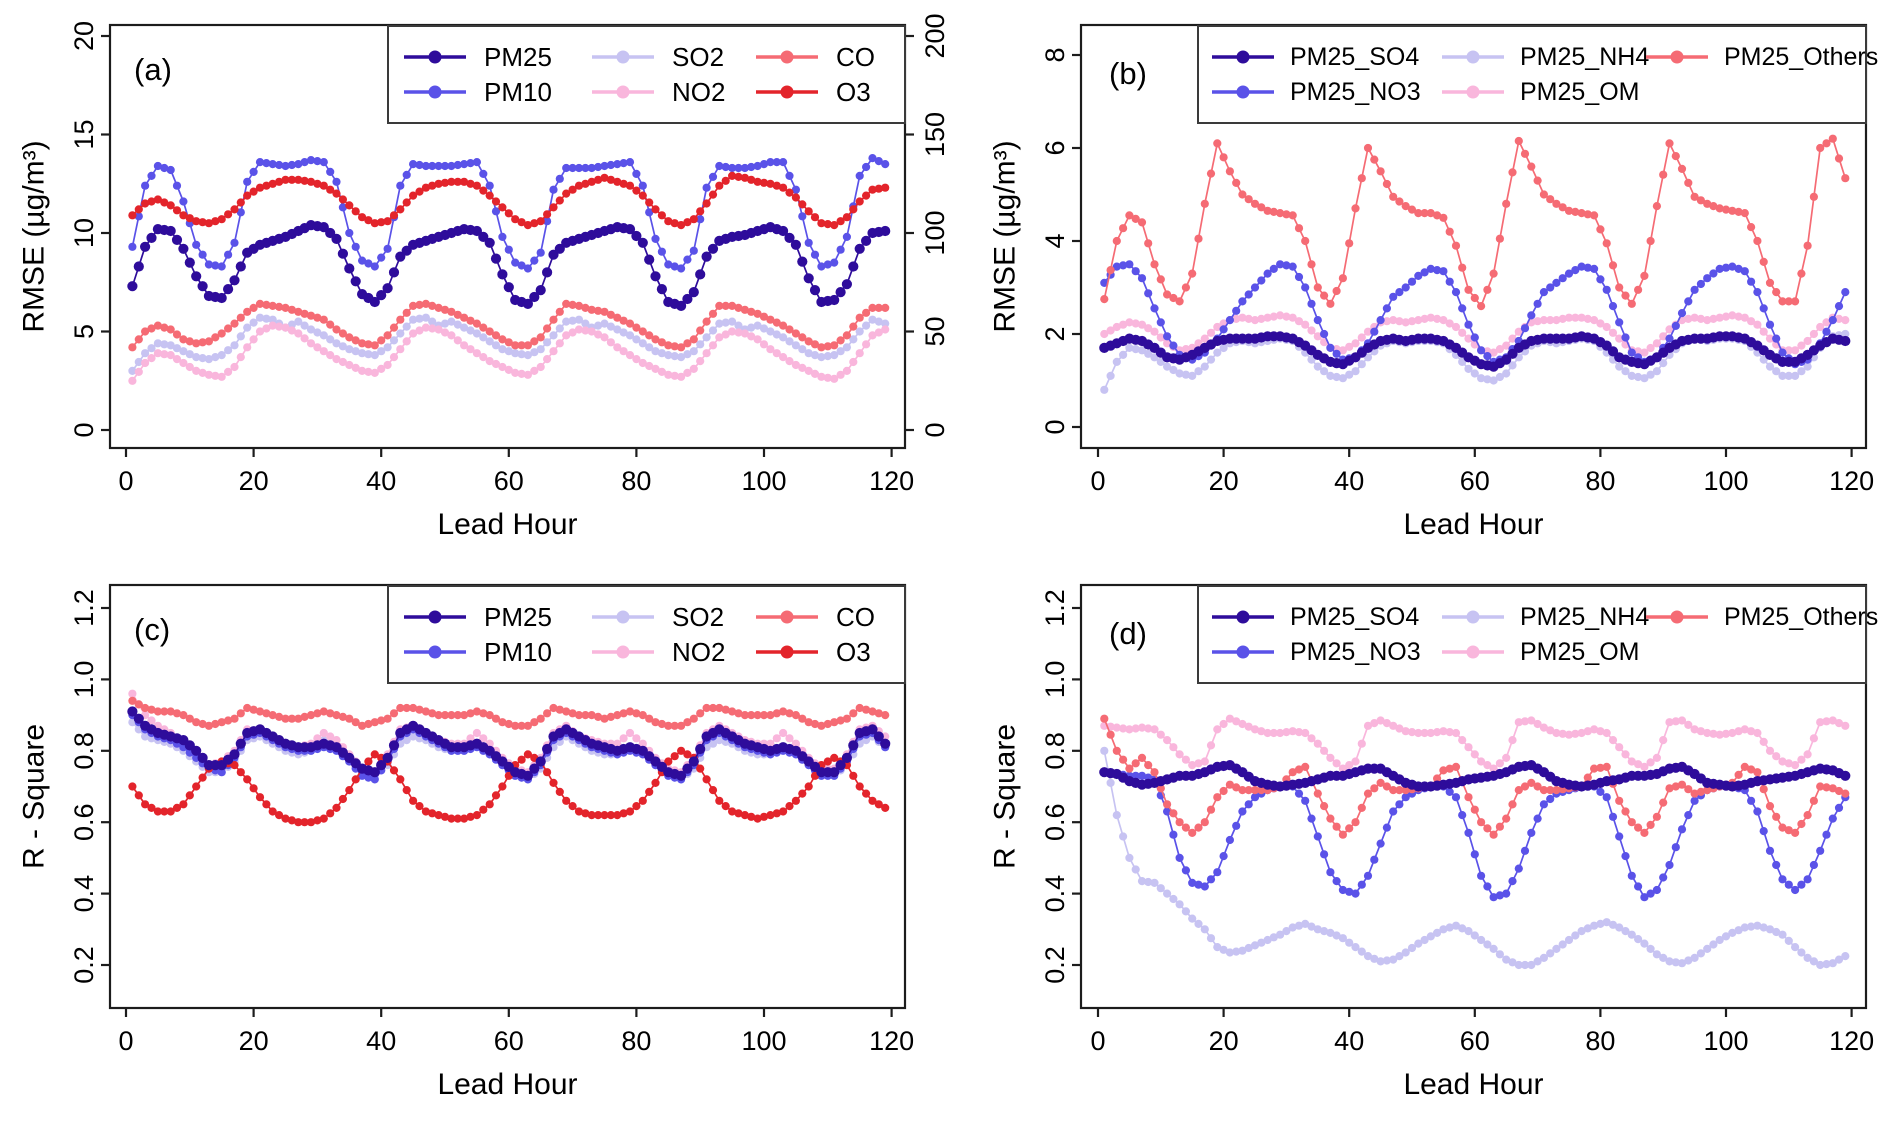 This screenshot has width=1892, height=1121. I want to click on series-PM10, so click(509, 213).